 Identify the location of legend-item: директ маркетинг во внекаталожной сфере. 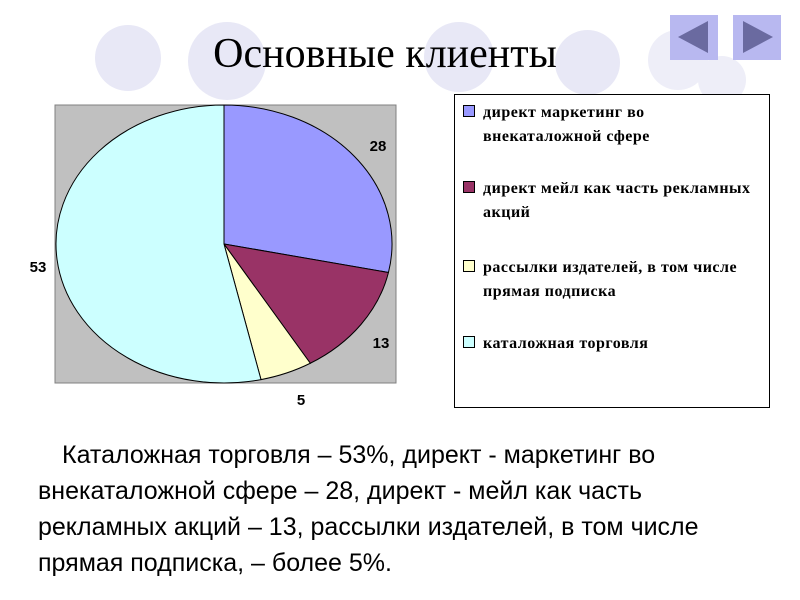
(608, 125).